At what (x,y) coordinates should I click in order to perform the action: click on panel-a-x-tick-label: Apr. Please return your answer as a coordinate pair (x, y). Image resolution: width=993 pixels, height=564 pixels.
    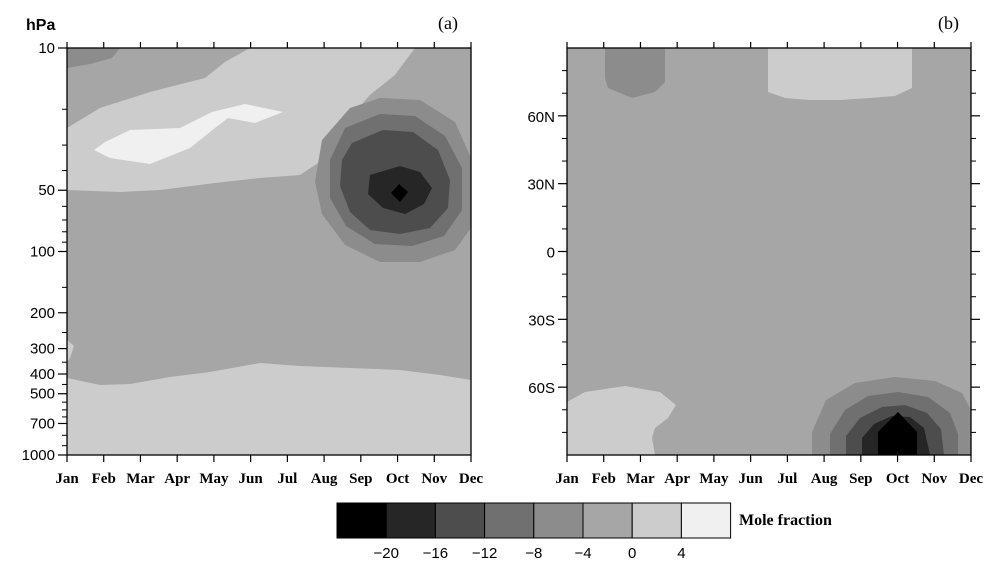
    Looking at the image, I should click on (177, 479).